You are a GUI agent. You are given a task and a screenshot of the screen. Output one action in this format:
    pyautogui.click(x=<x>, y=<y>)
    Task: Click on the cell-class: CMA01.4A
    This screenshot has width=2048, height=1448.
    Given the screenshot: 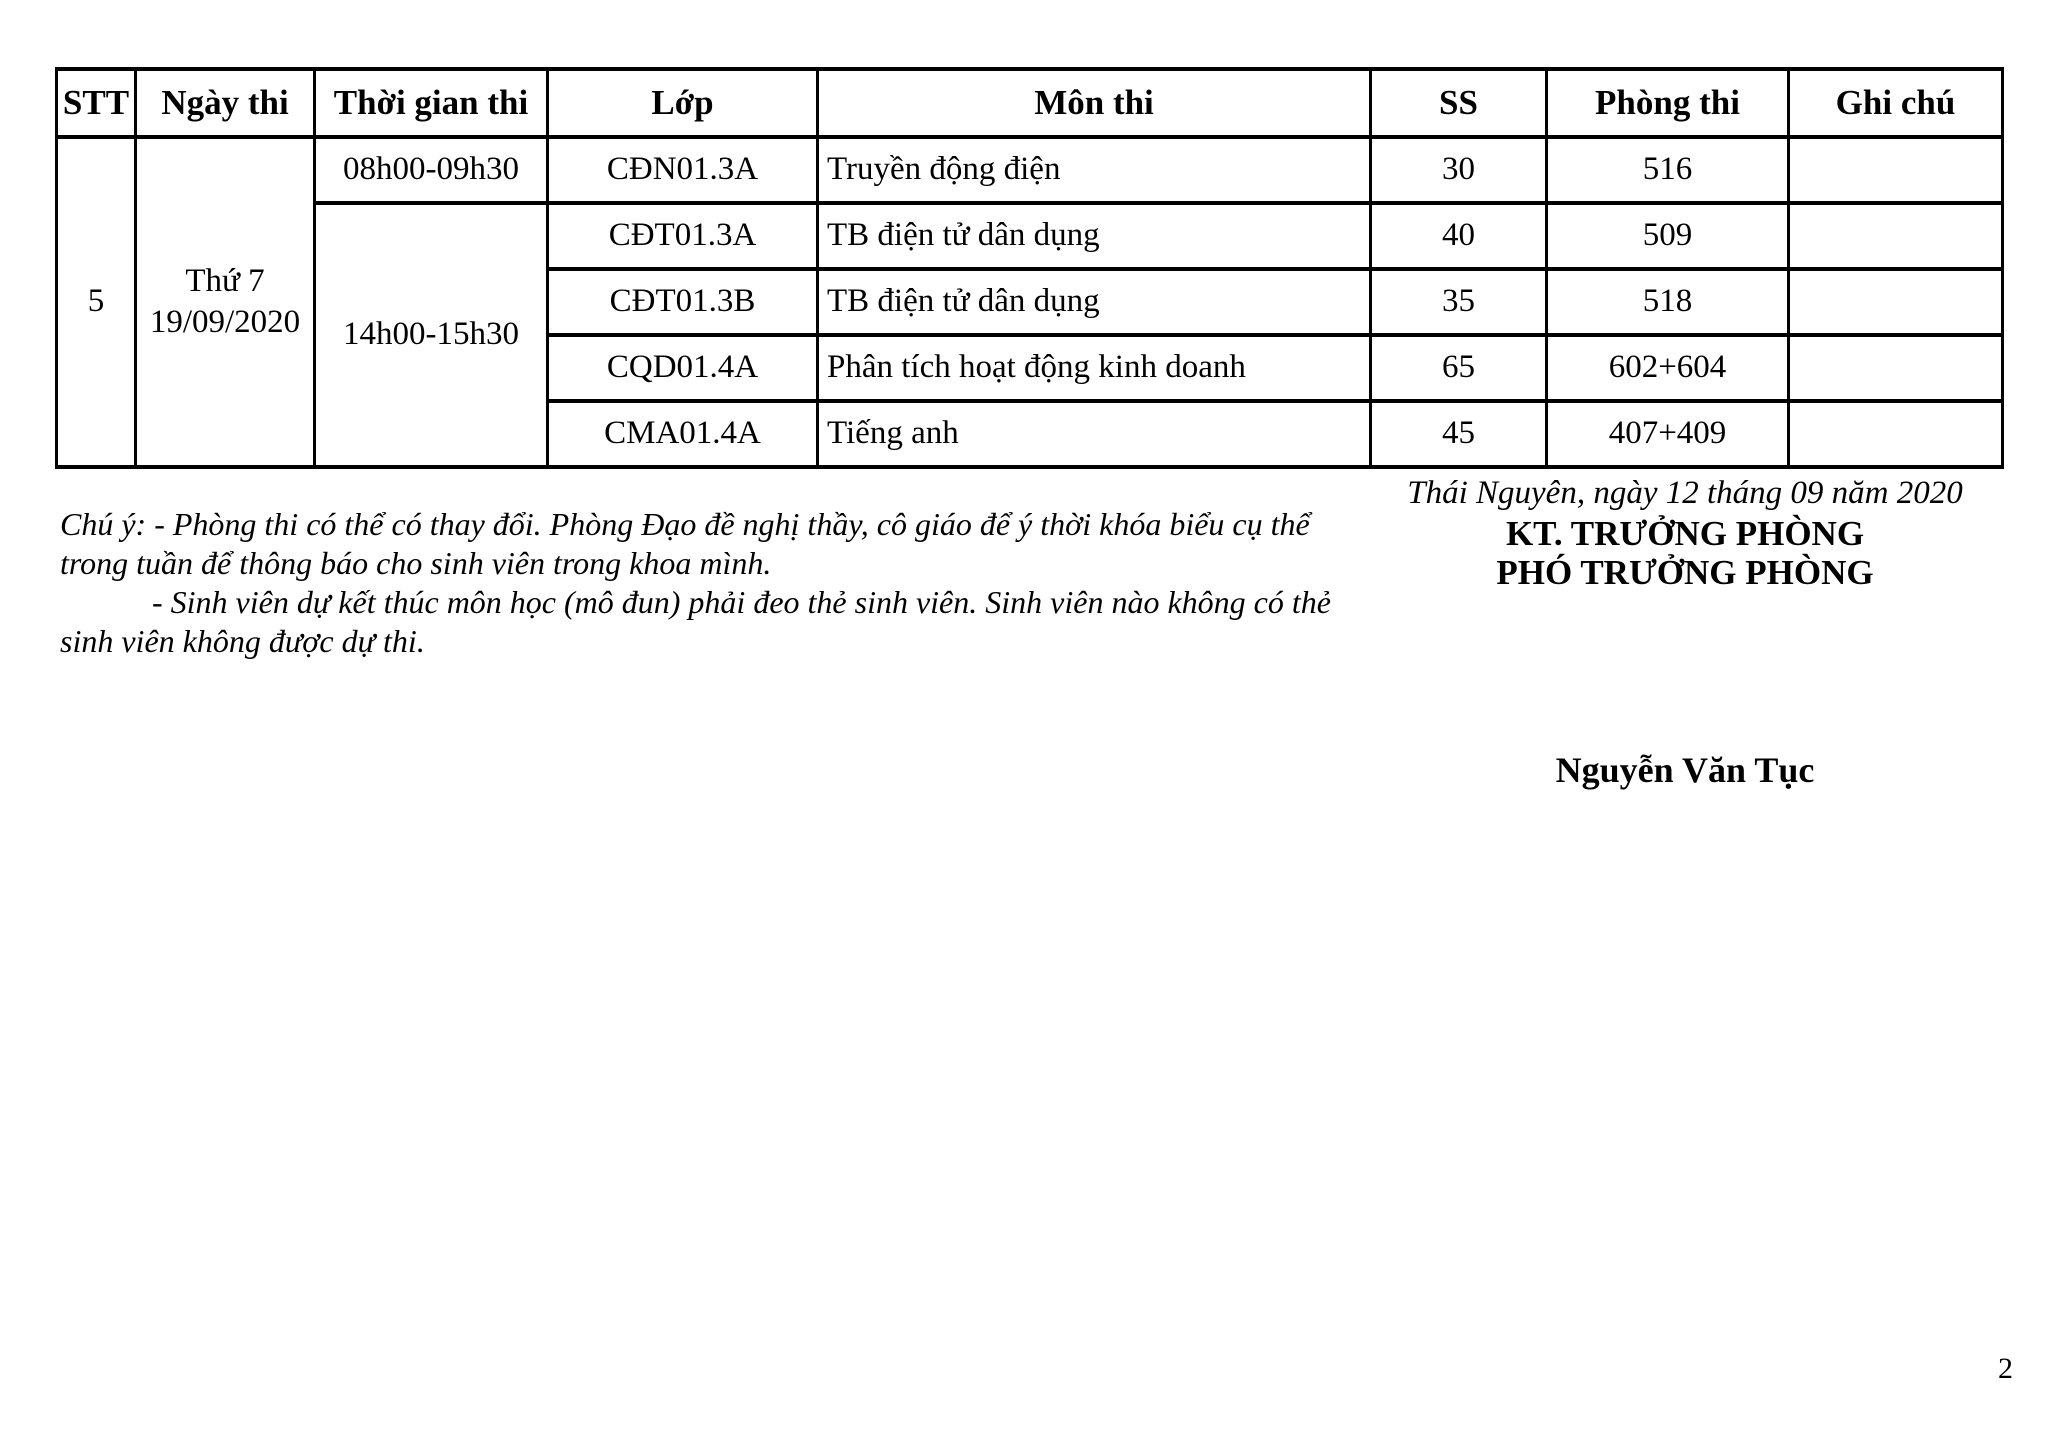 What is the action you would take?
    pyautogui.click(x=682, y=434)
    